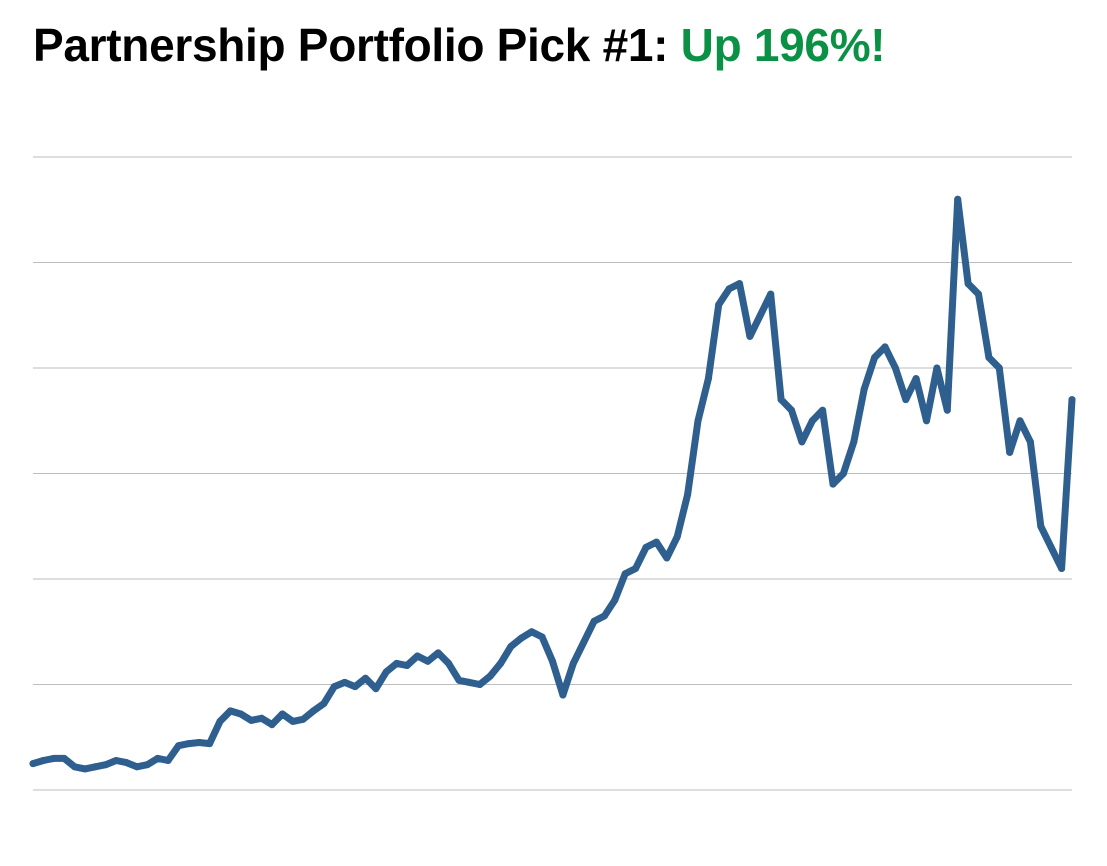 The image size is (1107, 866). I want to click on title-text: Partnership Portfolio Pick #1:, so click(351, 45).